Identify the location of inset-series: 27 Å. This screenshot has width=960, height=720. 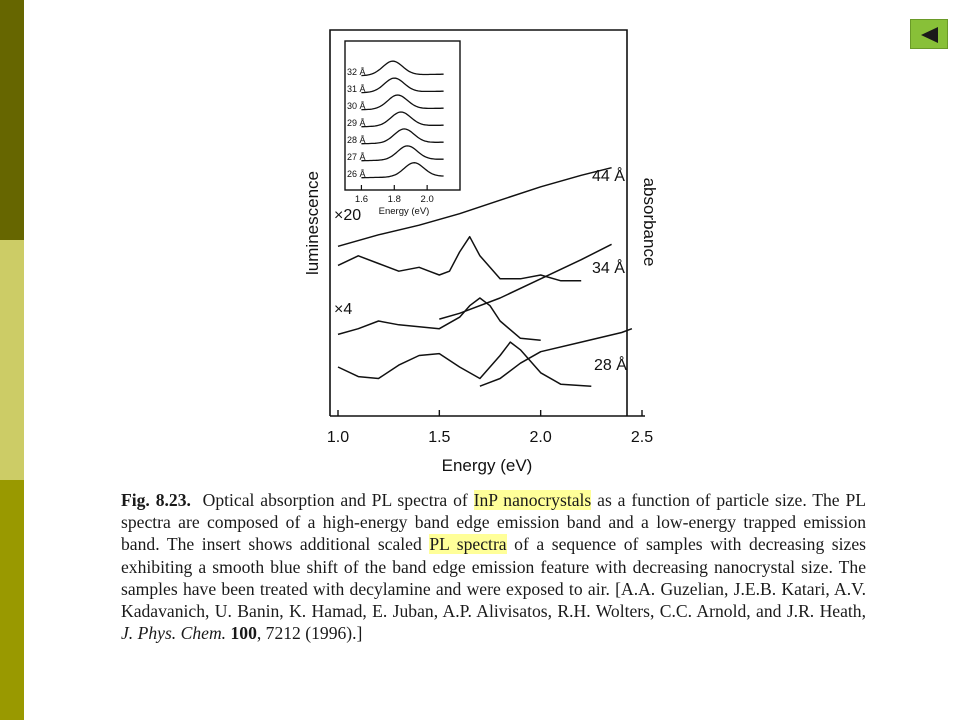
(395, 153).